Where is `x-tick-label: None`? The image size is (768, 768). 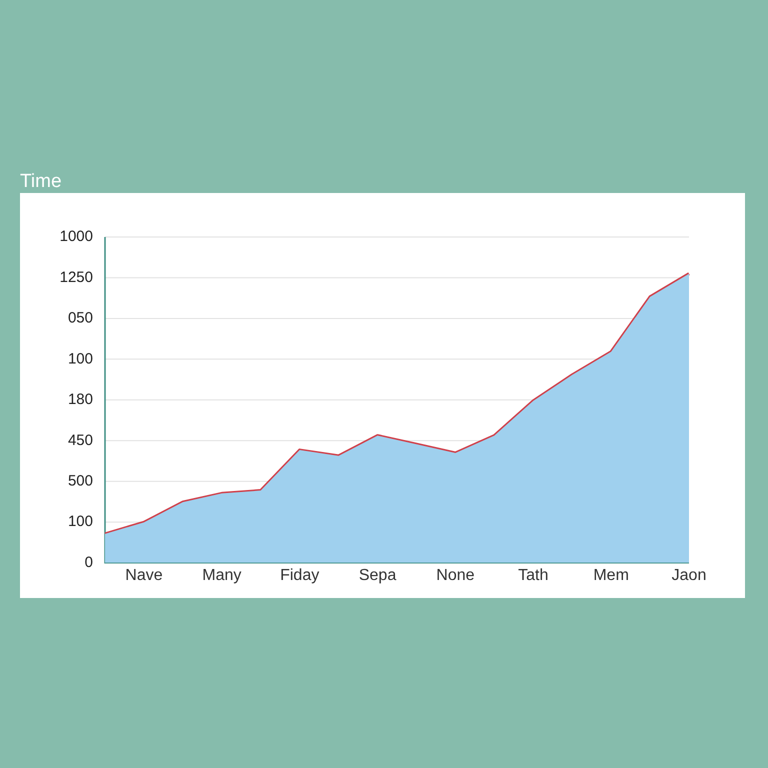
x-tick-label: None is located at coordinates (455, 575).